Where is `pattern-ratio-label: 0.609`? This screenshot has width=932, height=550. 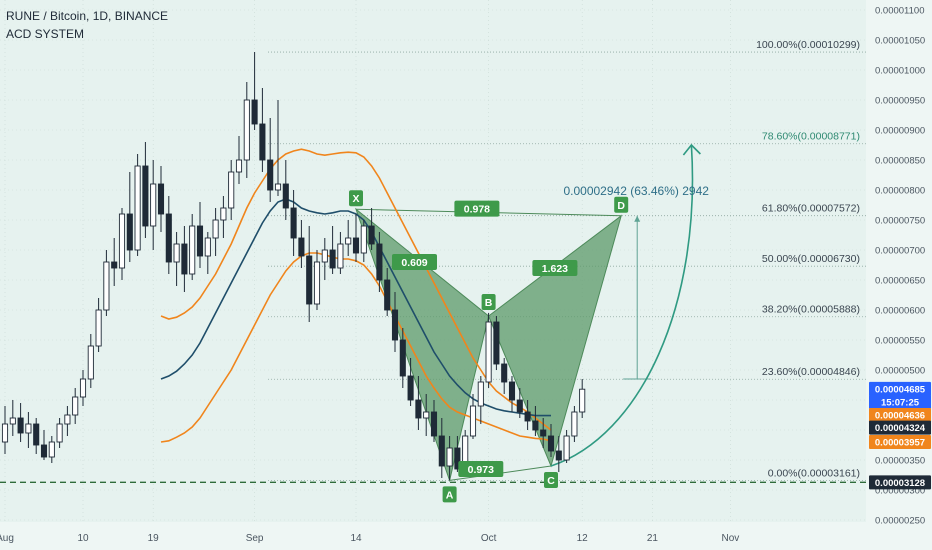
pattern-ratio-label: 0.609 is located at coordinates (414, 263).